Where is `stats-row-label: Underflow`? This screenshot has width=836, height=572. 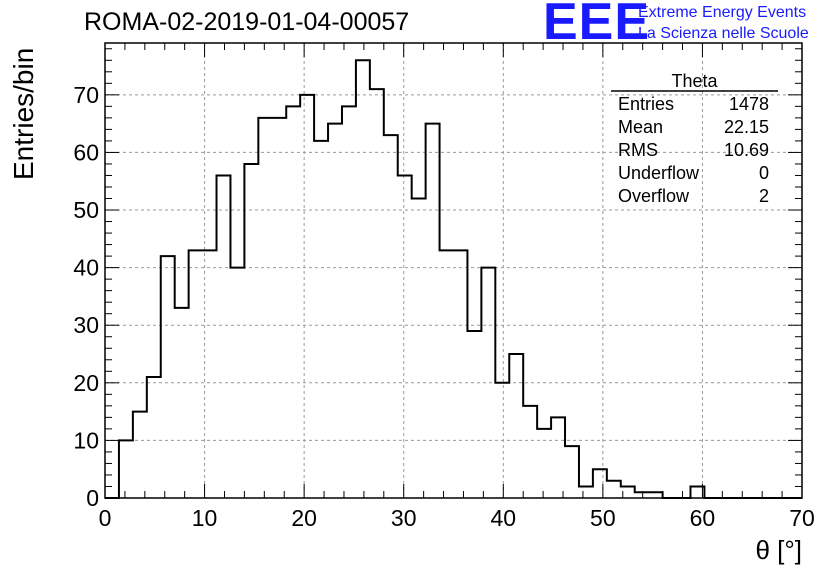 stats-row-label: Underflow is located at coordinates (659, 173).